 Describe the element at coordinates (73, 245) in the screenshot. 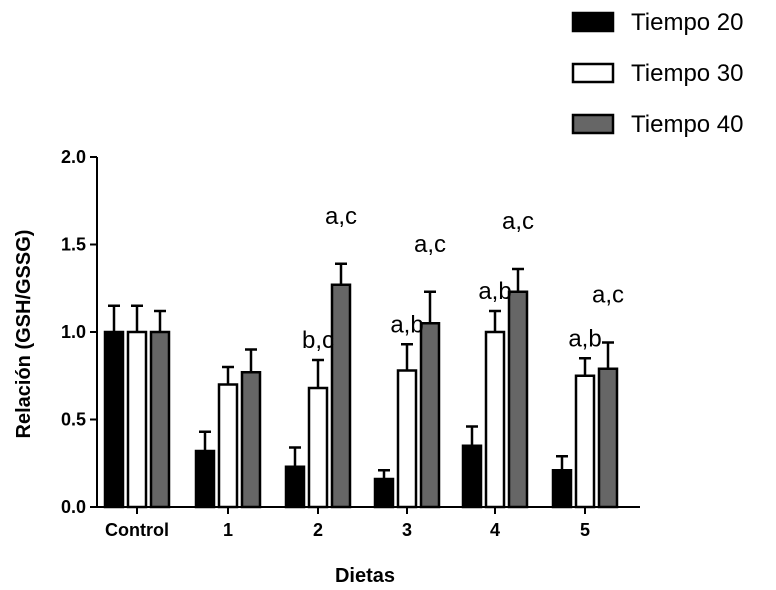

I see `y-tick-label: 1.5` at that location.